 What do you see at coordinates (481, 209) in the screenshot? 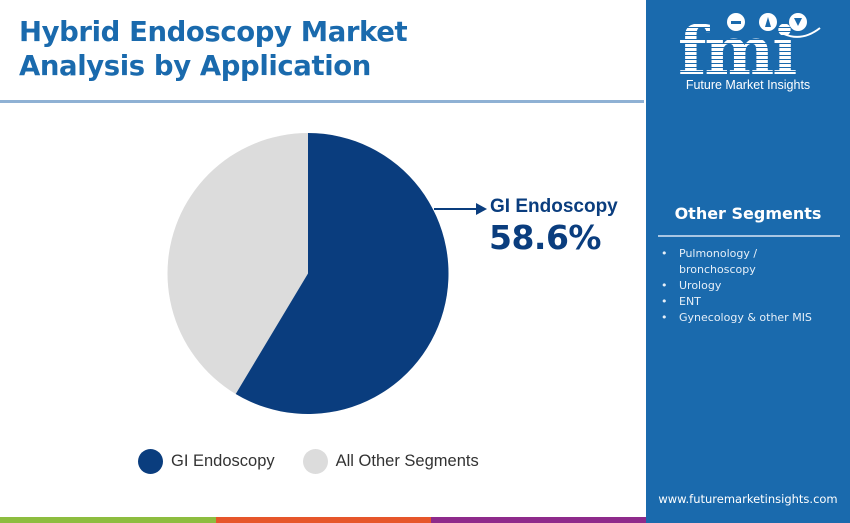
I see `callout-arrow-head-icon` at bounding box center [481, 209].